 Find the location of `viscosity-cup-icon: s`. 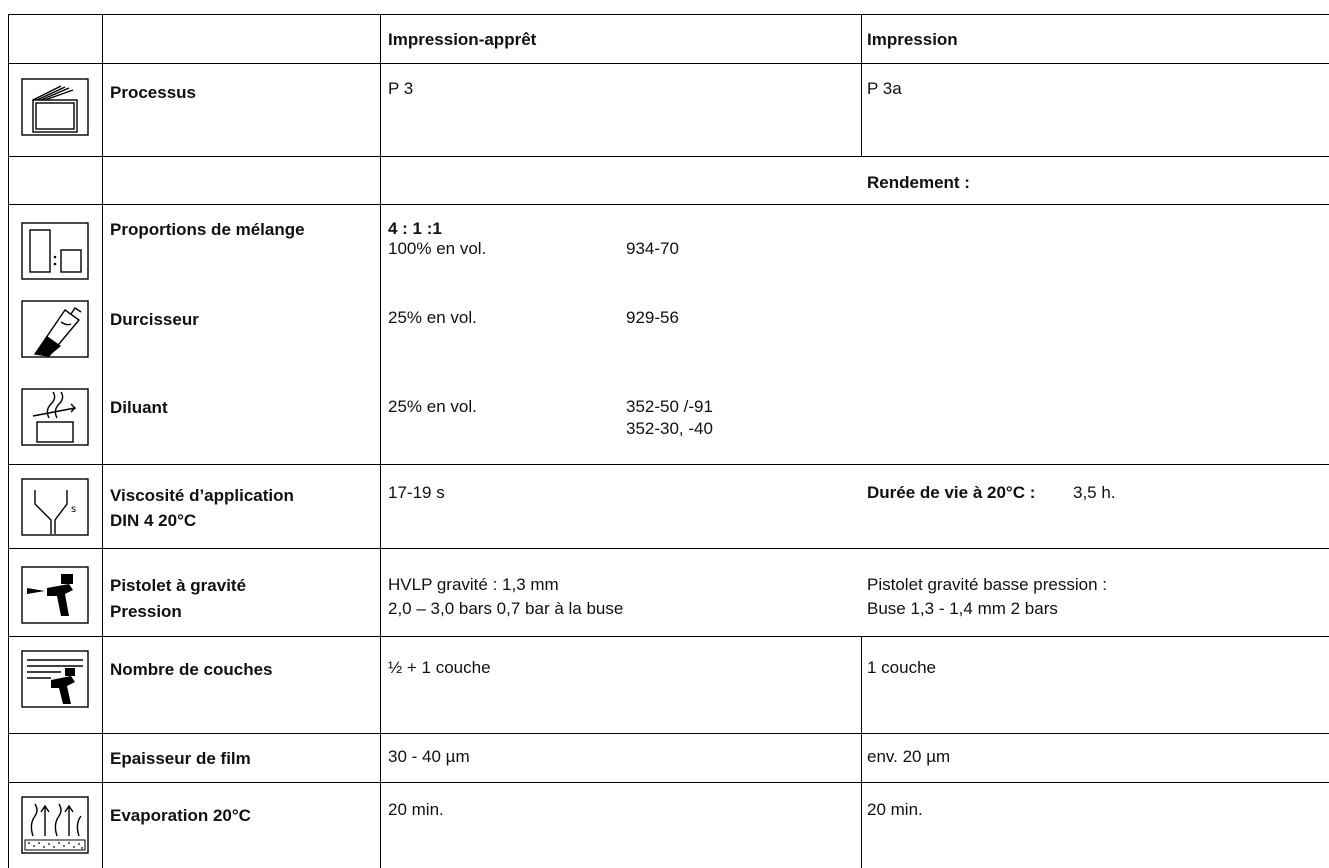

viscosity-cup-icon: s is located at coordinates (55, 507).